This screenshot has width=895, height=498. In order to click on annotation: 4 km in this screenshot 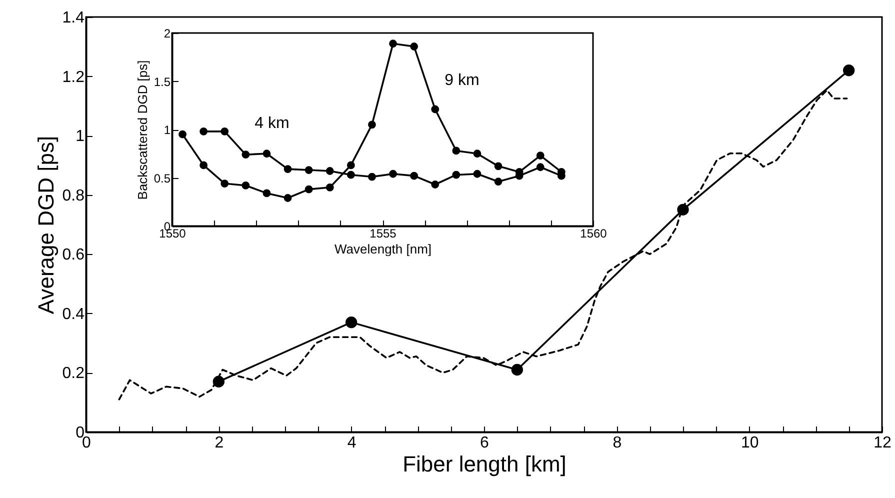, I will do `click(272, 123)`.